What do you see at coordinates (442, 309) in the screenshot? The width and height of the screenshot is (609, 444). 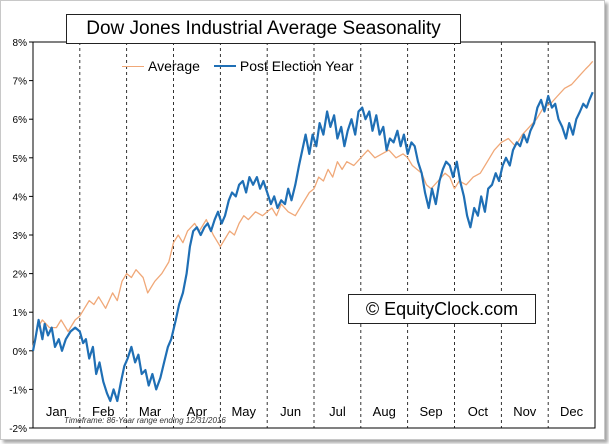 I see `watermark: © EquityClock.com` at bounding box center [442, 309].